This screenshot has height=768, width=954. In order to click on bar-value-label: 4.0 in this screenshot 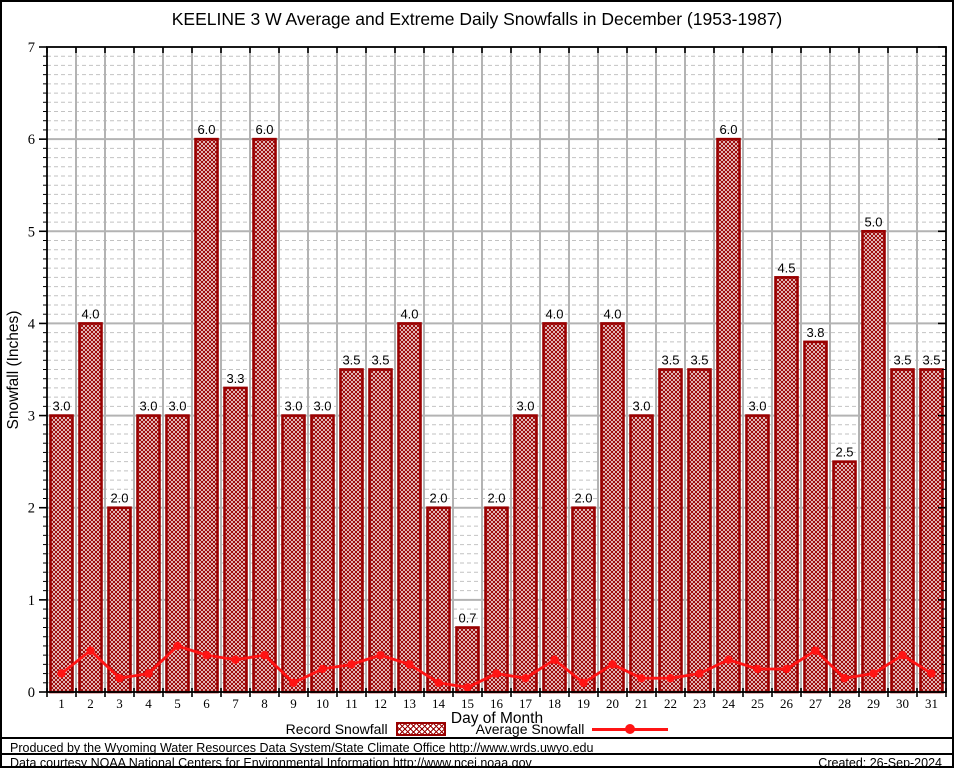, I will do `click(90, 313)`.